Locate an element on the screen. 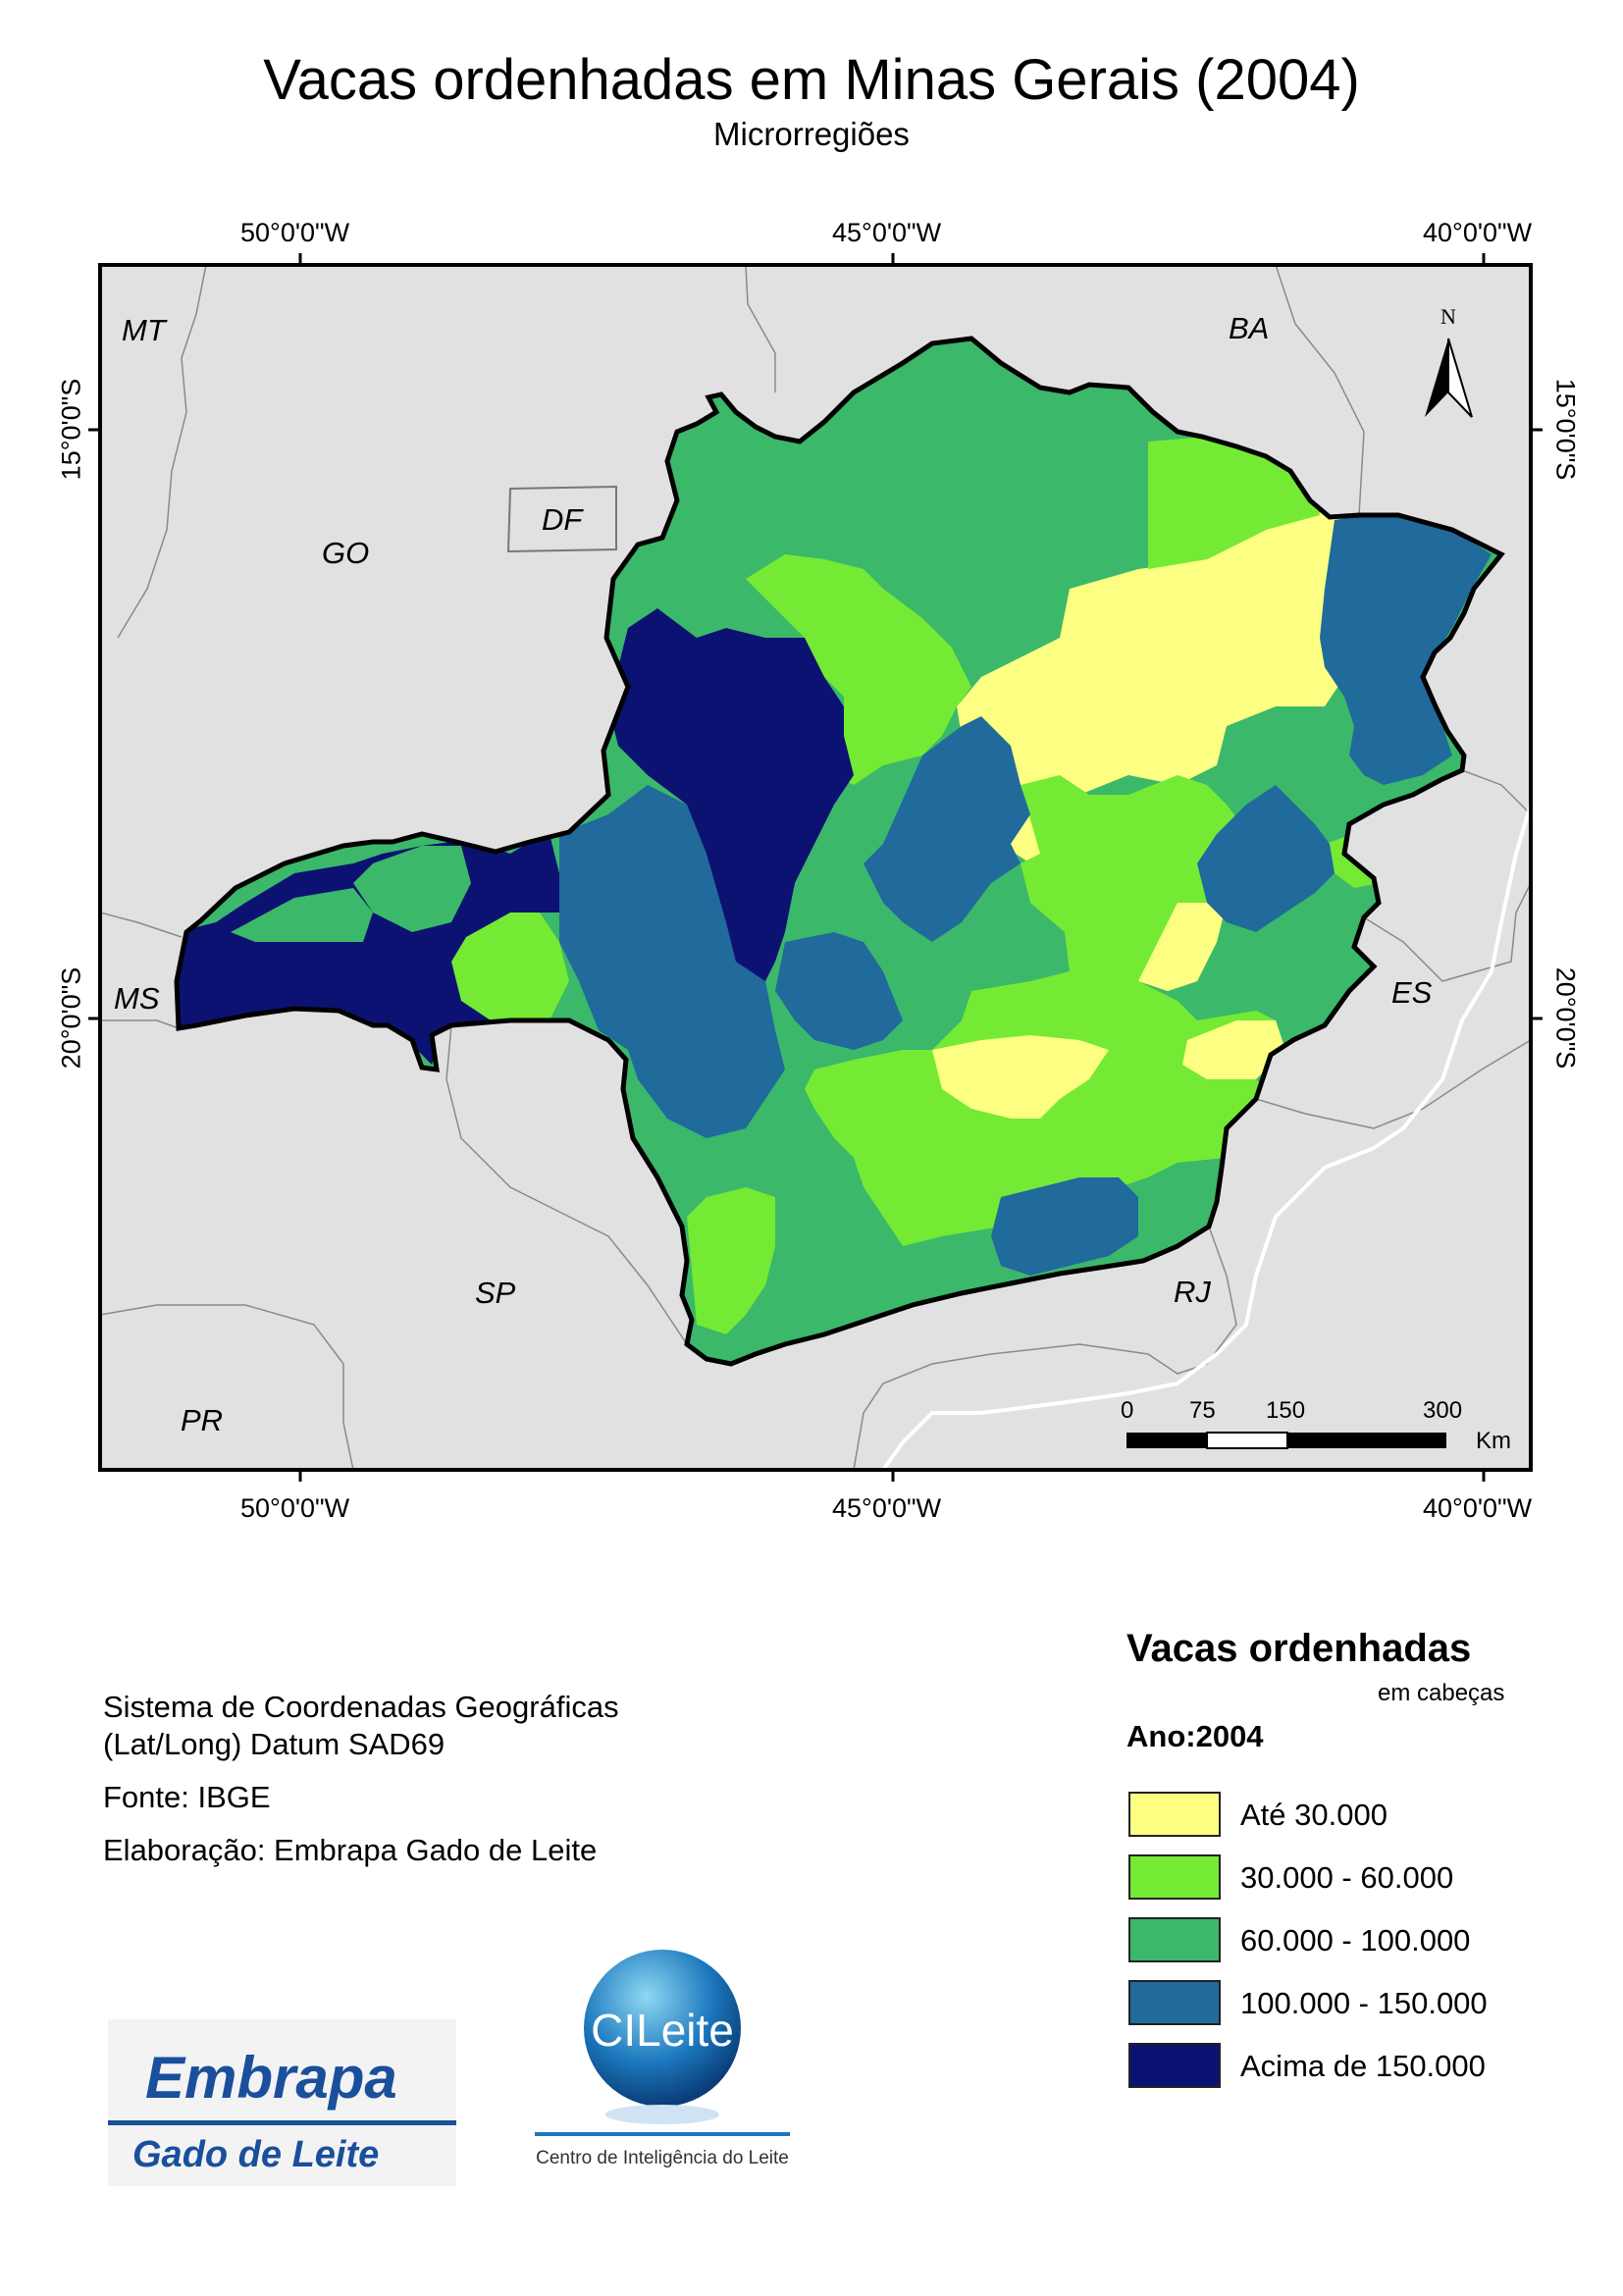 This screenshot has height=2296, width=1623. north-arrow: N is located at coordinates (1449, 361).